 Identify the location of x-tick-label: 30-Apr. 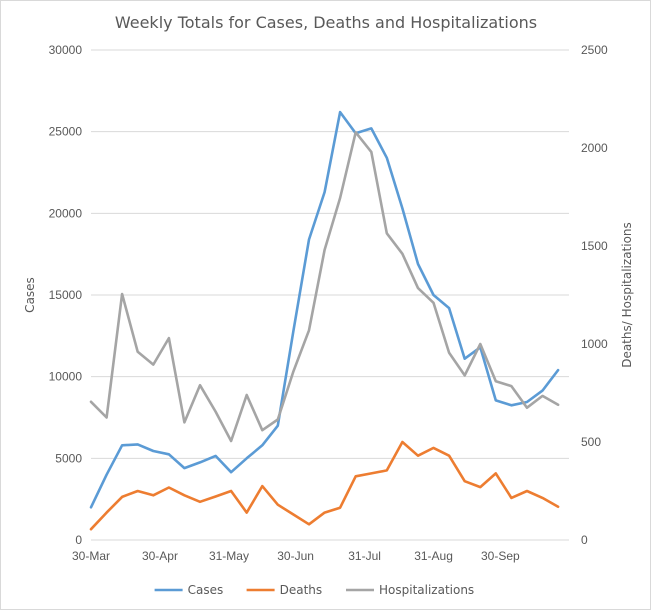
(160, 556).